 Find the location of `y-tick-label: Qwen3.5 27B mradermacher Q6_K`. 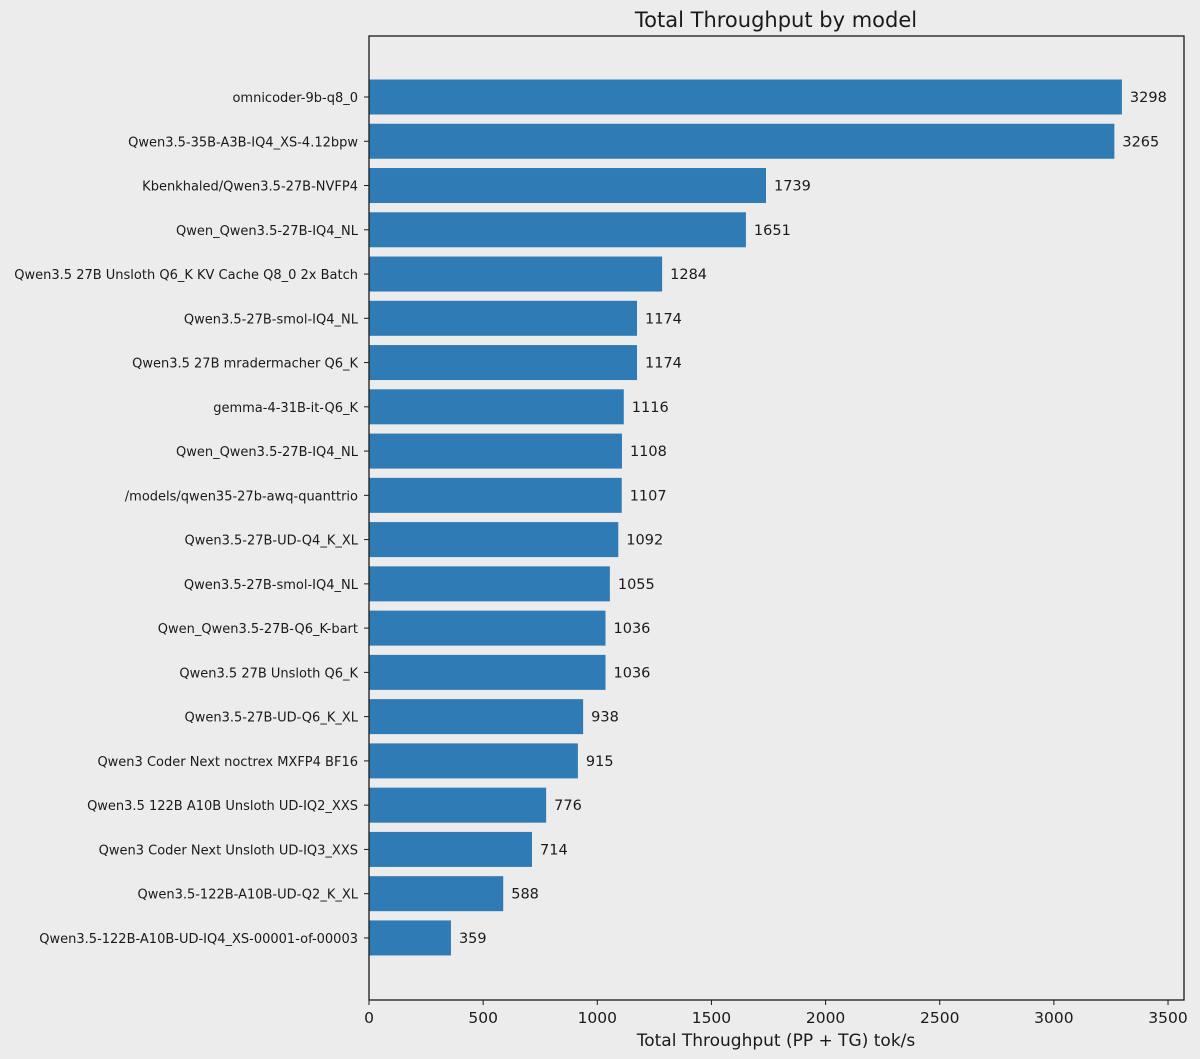

y-tick-label: Qwen3.5 27B mradermacher Q6_K is located at coordinates (245, 364).